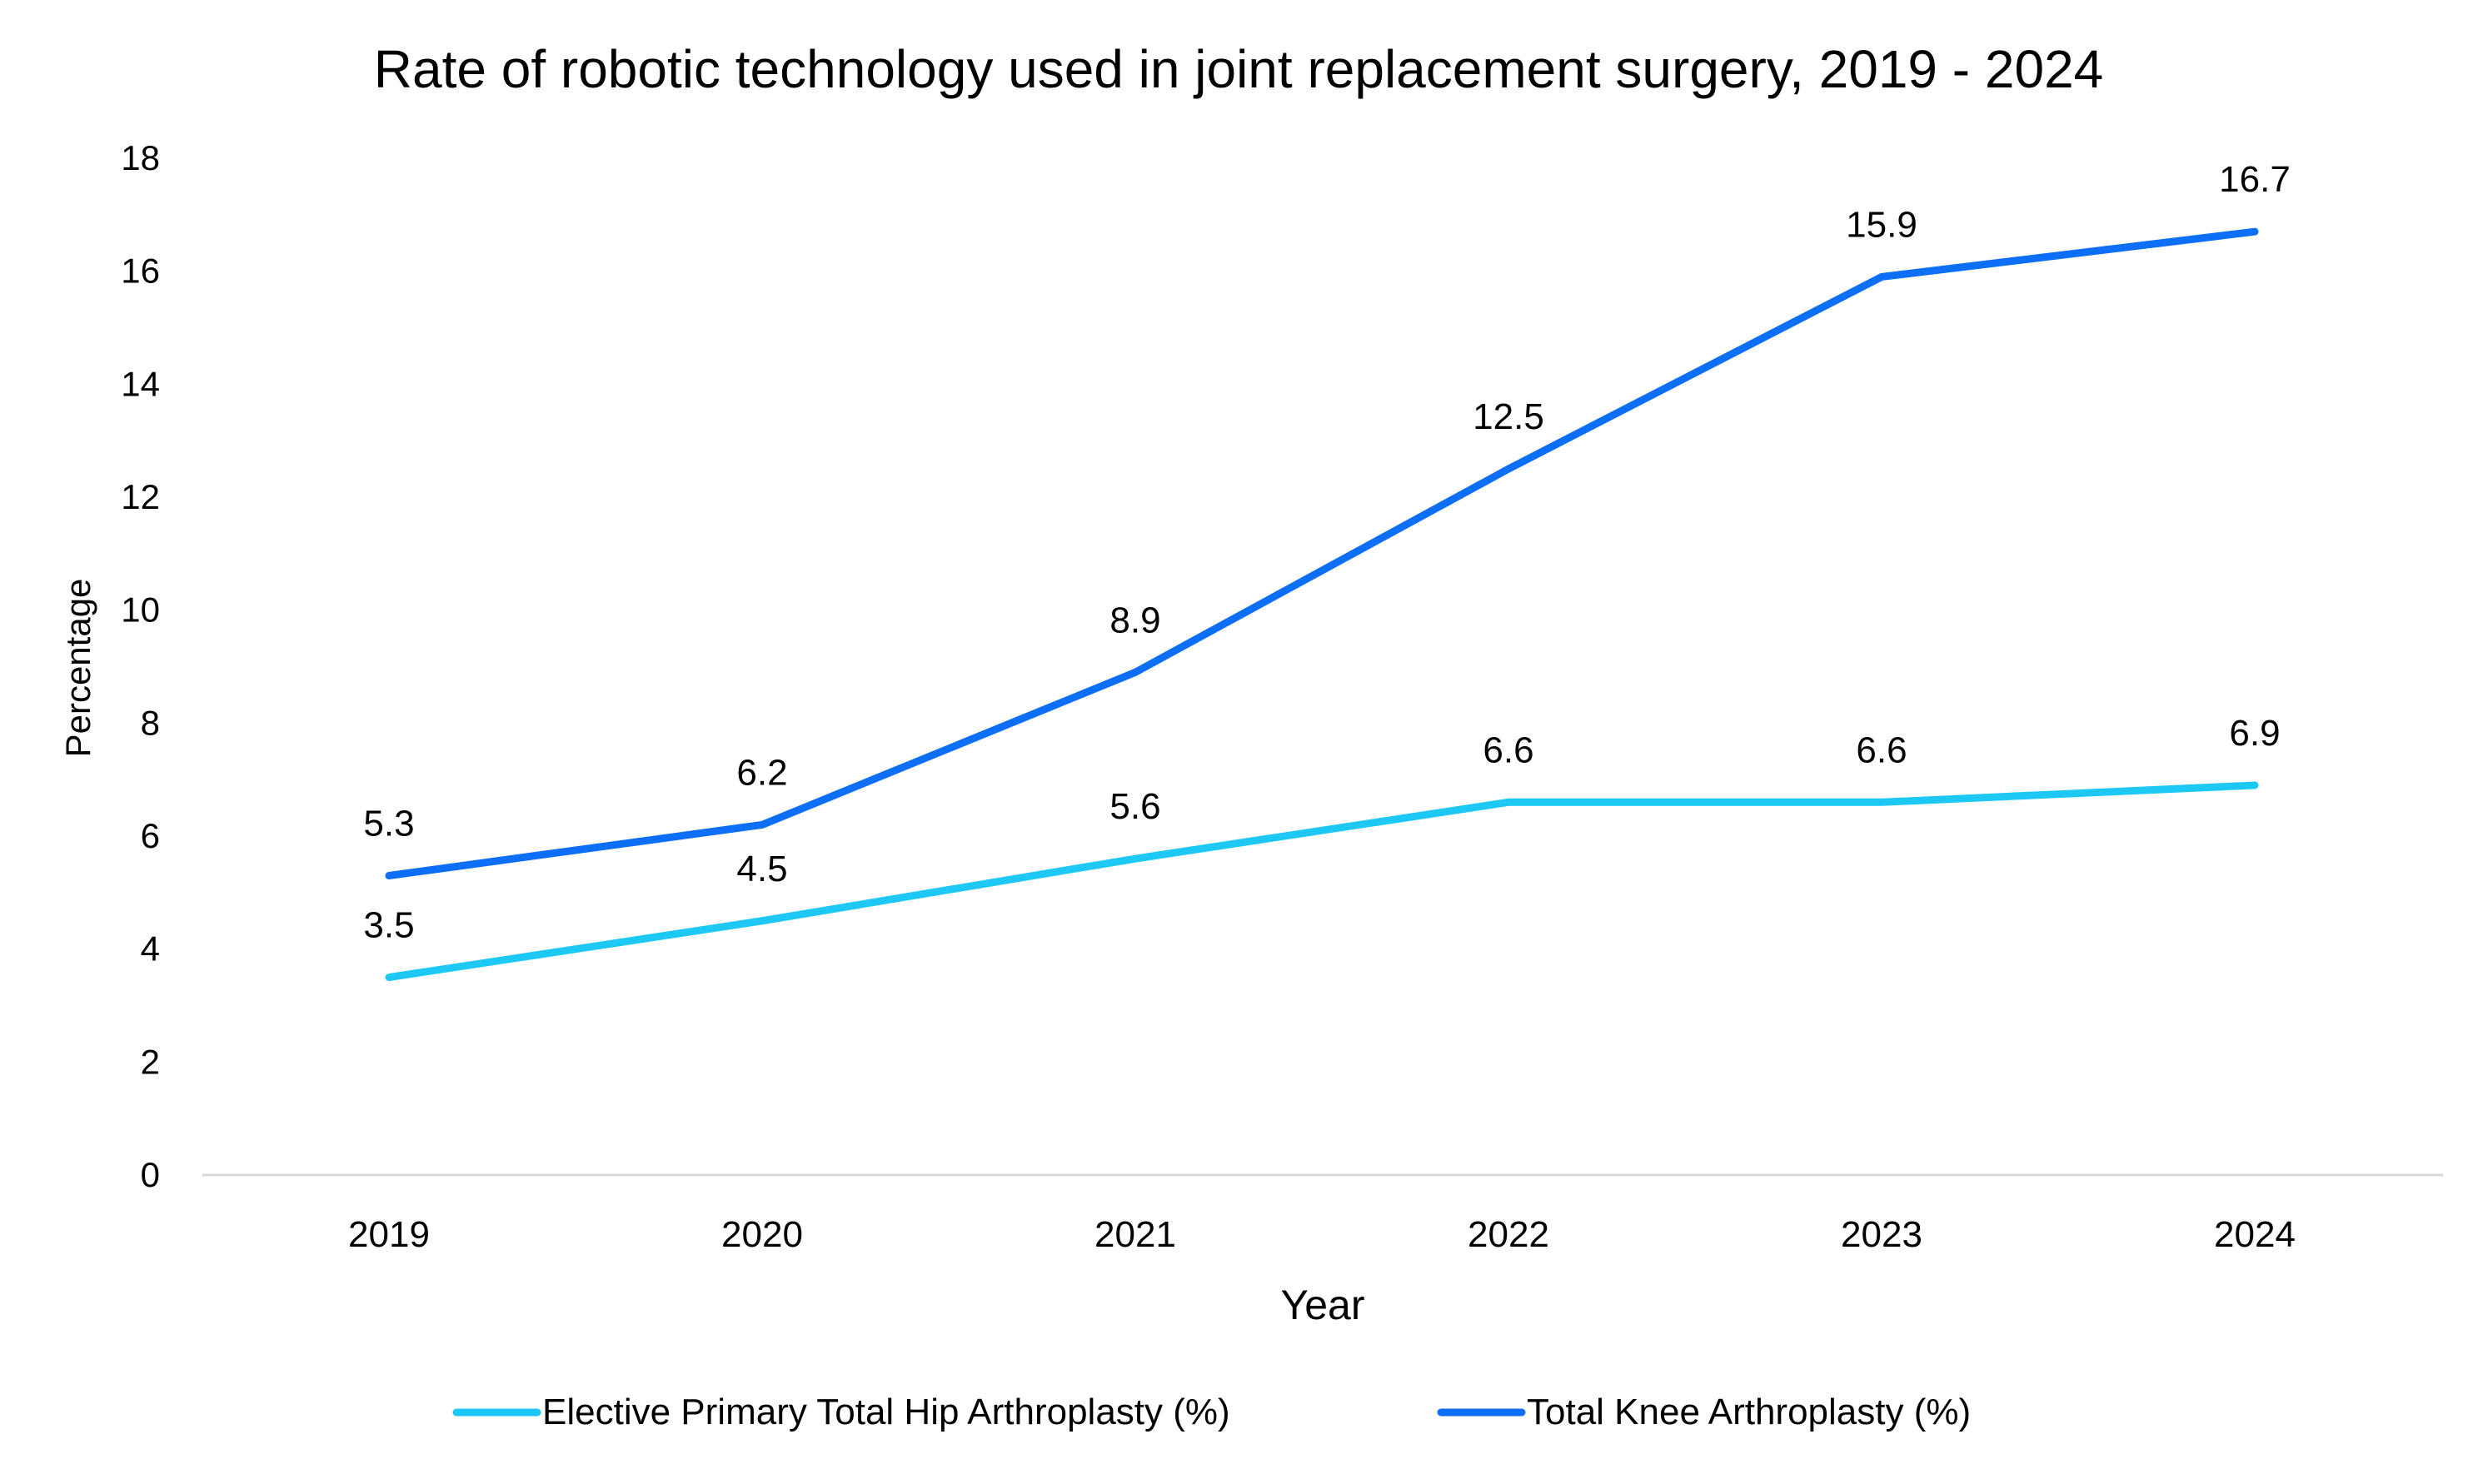 The height and width of the screenshot is (1484, 2478). What do you see at coordinates (762, 1234) in the screenshot?
I see `x-tick-label: 2020` at bounding box center [762, 1234].